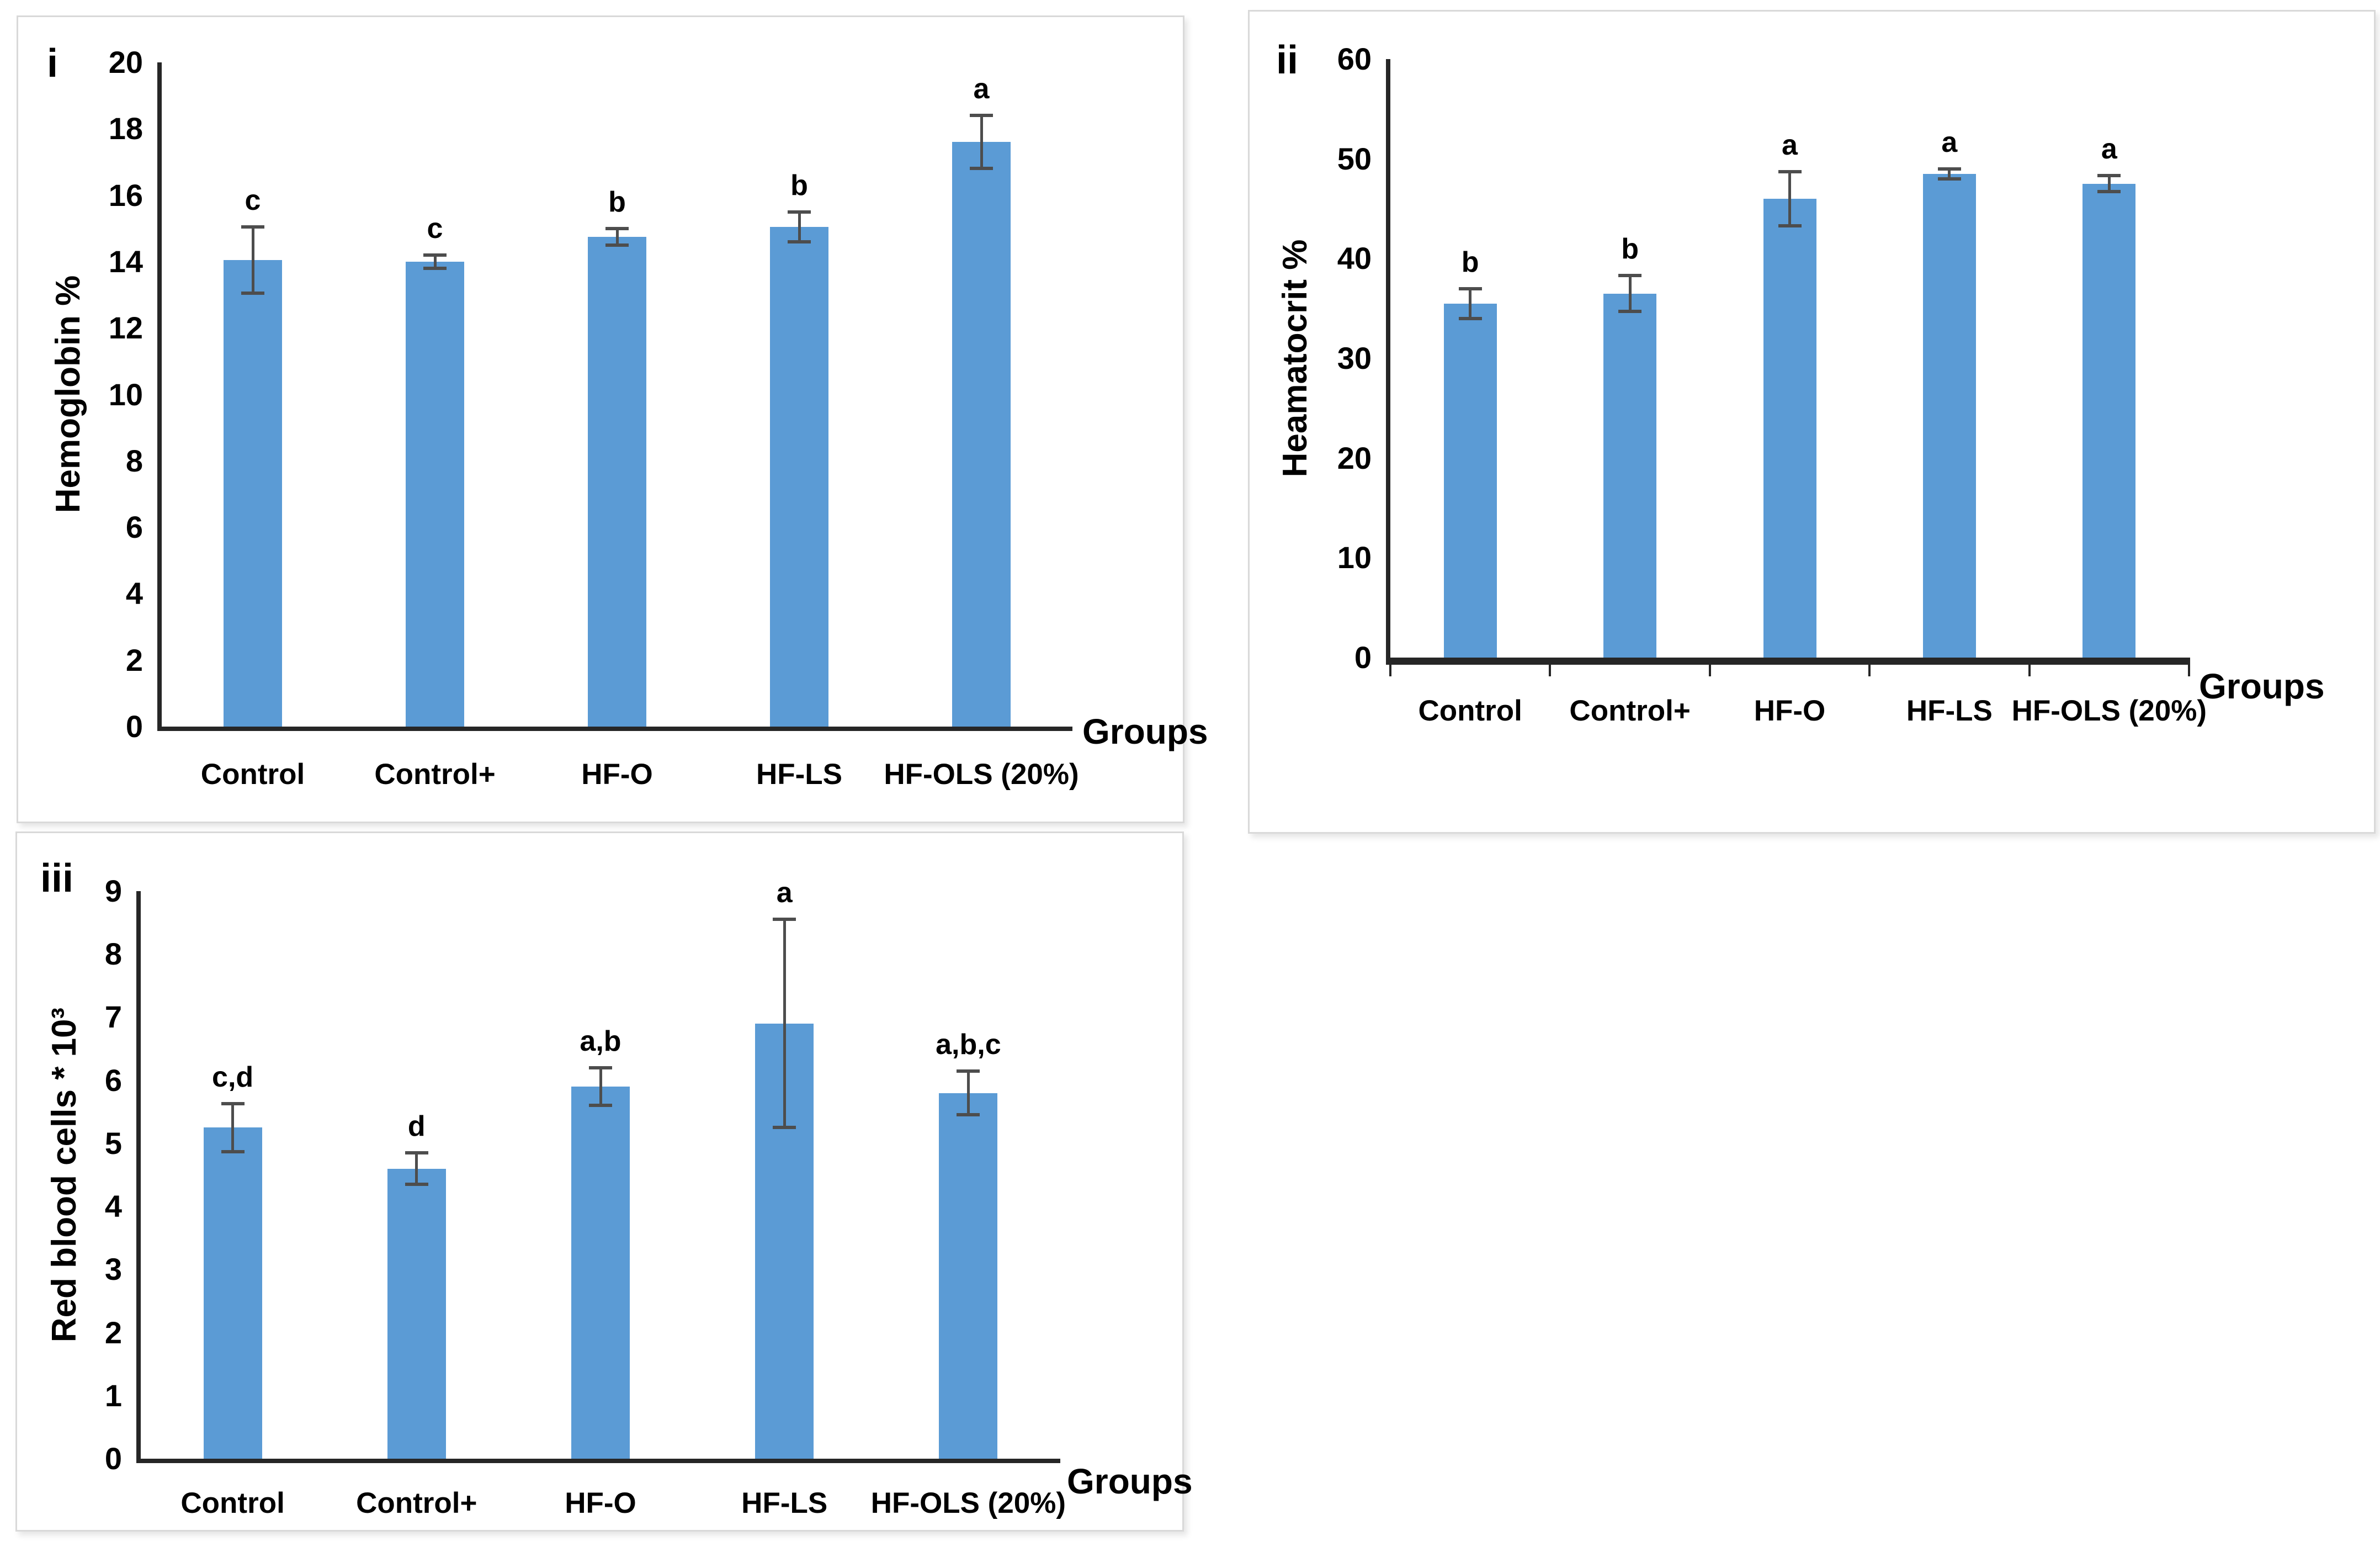 The width and height of the screenshot is (2380, 1552). Describe the element at coordinates (1295, 359) in the screenshot. I see `y-axis-title-heamatocrit: Heamatocrit %` at that location.